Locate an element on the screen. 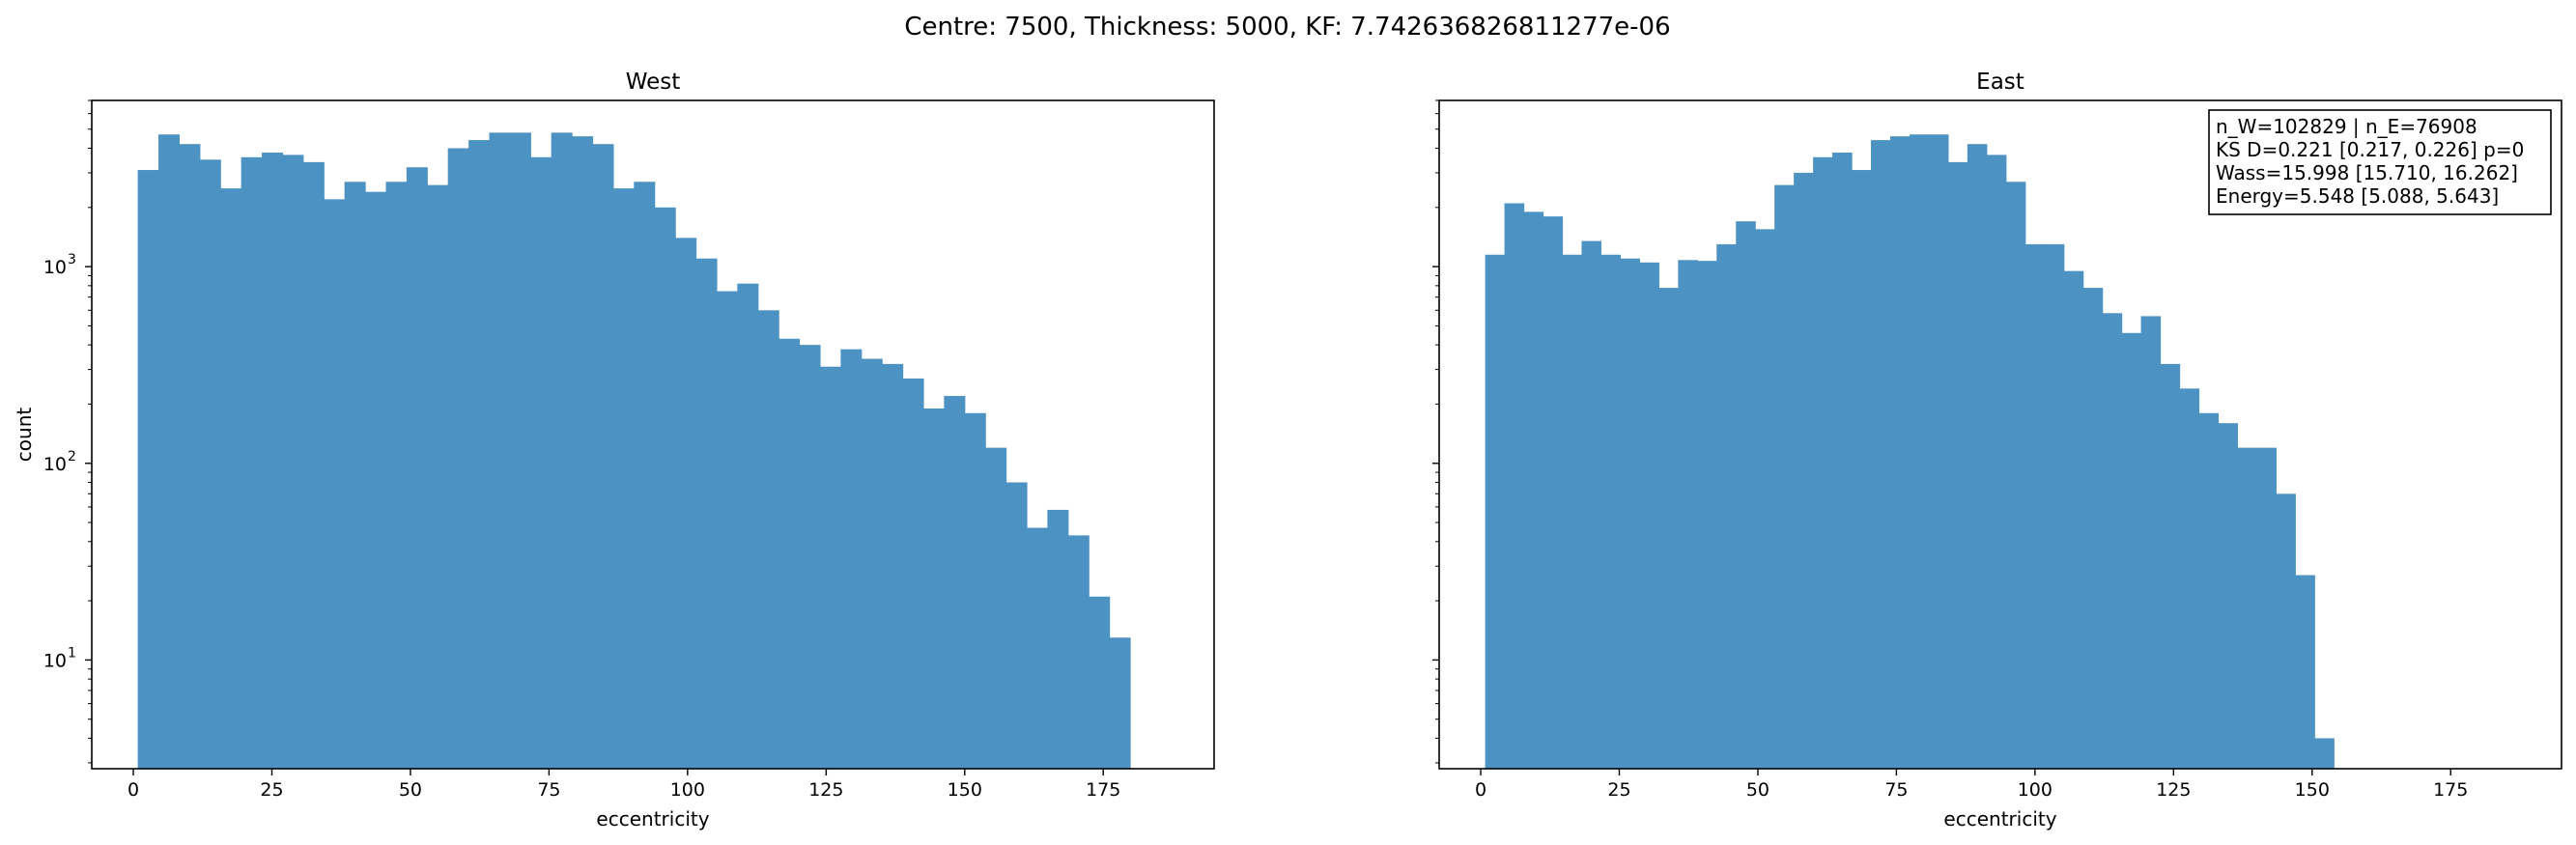 Image resolution: width=2576 pixels, height=845 pixels. east-x-tick-label: 75 is located at coordinates (1896, 790).